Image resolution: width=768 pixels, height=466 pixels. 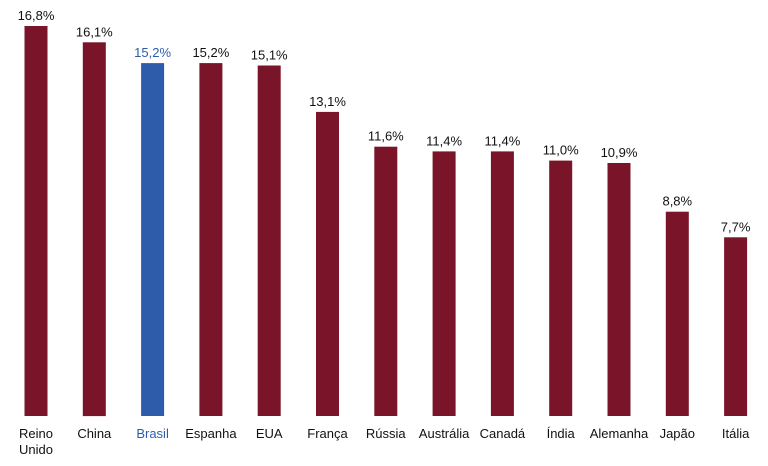 What do you see at coordinates (94, 31) in the screenshot?
I see `value-label-china: 16,1%` at bounding box center [94, 31].